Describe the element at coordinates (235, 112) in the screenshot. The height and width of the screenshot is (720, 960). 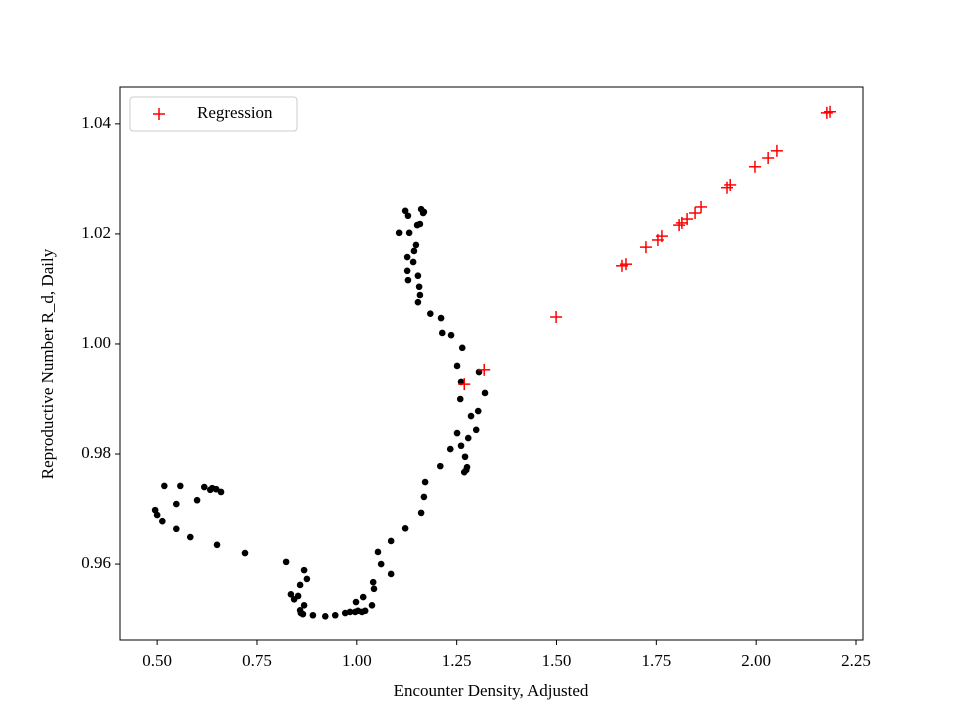
I see `legend-label: Regression` at that location.